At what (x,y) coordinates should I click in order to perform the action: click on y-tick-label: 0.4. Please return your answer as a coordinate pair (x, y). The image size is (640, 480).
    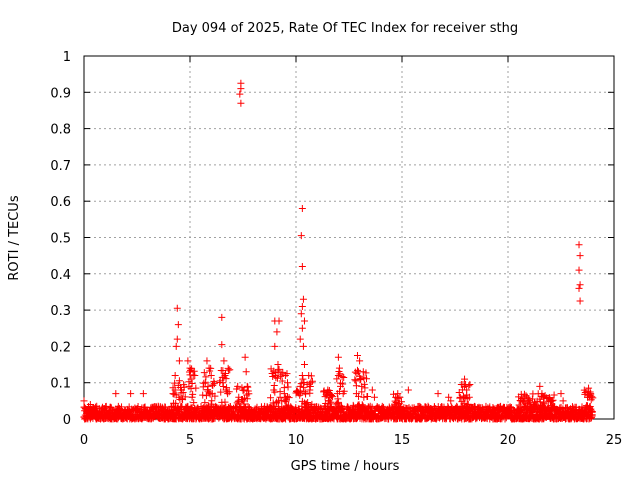
    Looking at the image, I should click on (60, 275).